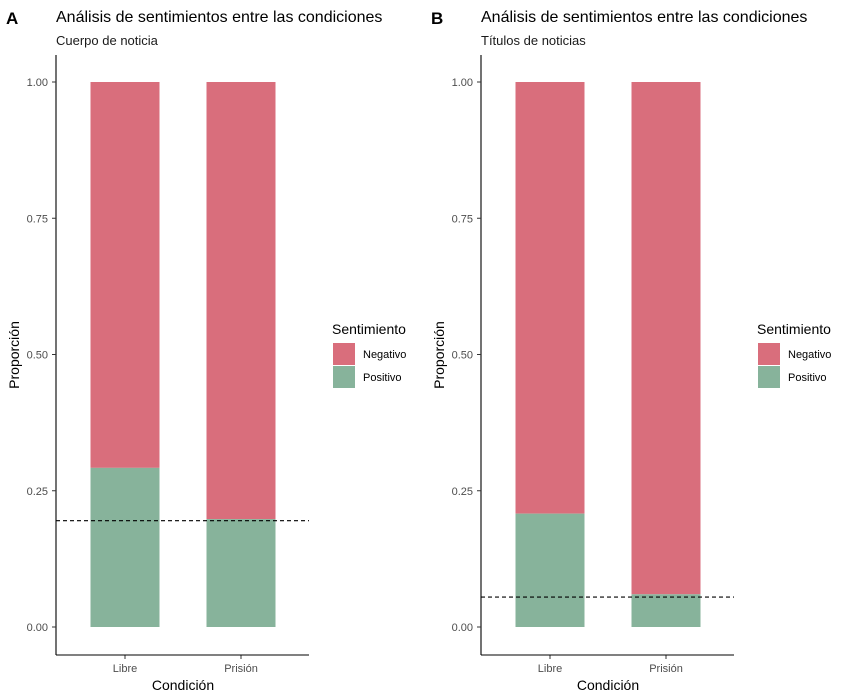  What do you see at coordinates (437, 18) in the screenshot?
I see `panel-tag: B` at bounding box center [437, 18].